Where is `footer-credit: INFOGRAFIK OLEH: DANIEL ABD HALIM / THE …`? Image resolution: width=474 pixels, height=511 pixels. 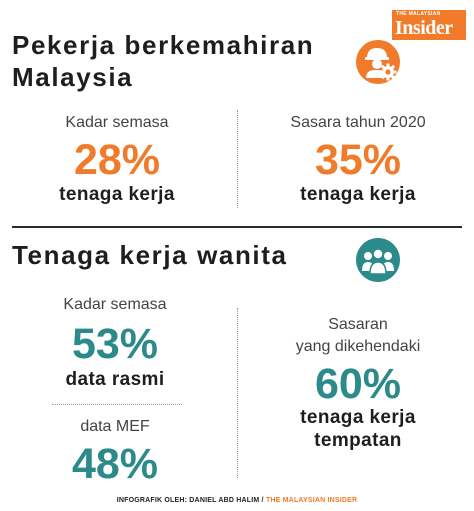
footer-credit: INFOGRAFIK OLEH: DANIEL ABD HALIM / THE … is located at coordinates (237, 500).